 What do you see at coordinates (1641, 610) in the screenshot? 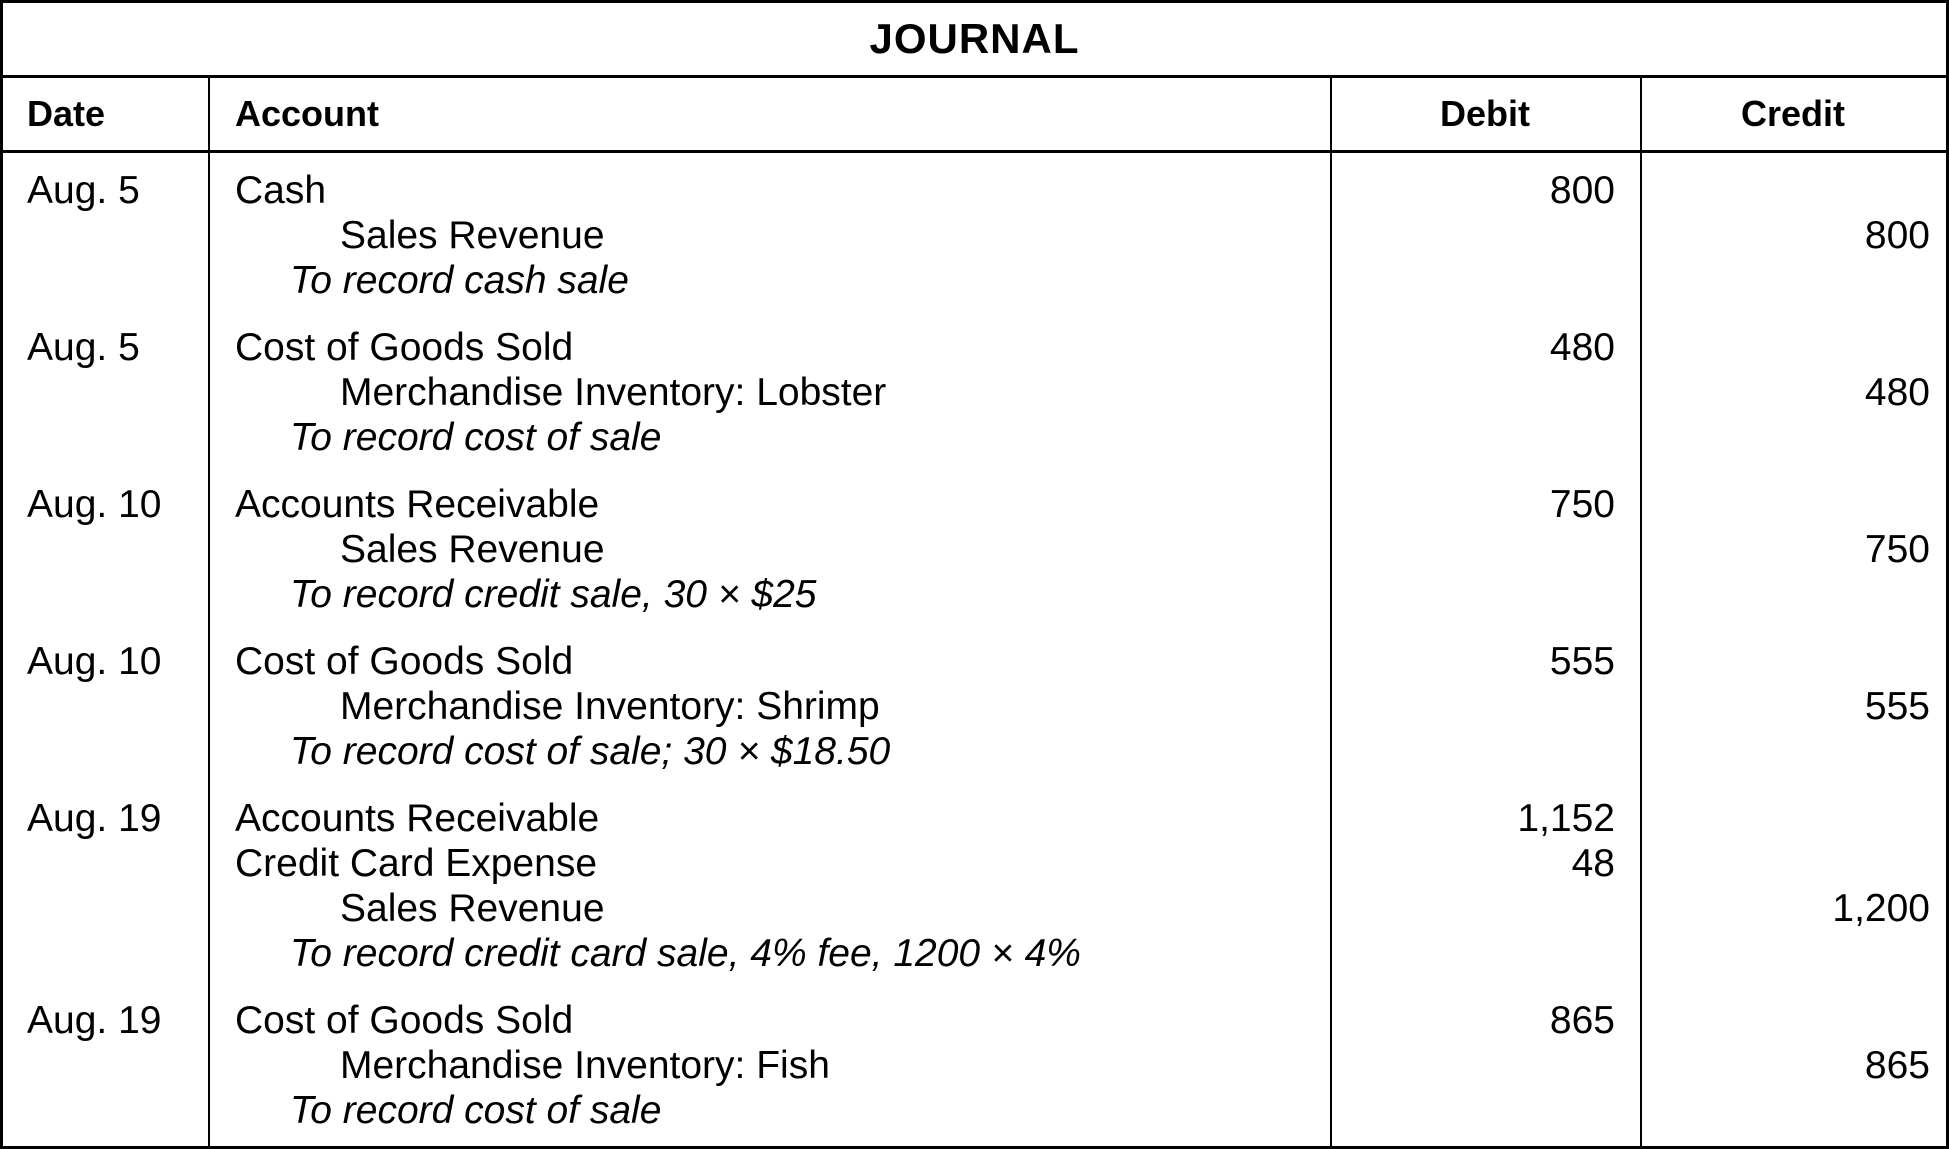
I see `column-divider-debit-credit` at bounding box center [1641, 610].